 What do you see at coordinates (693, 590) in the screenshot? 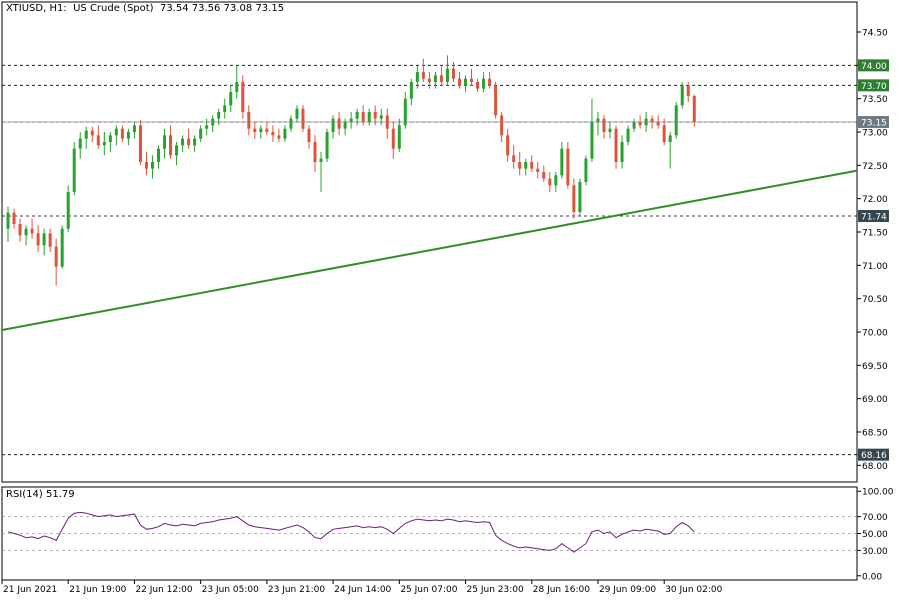
I see `time-tick-label: 30 Jun 02:00` at bounding box center [693, 590].